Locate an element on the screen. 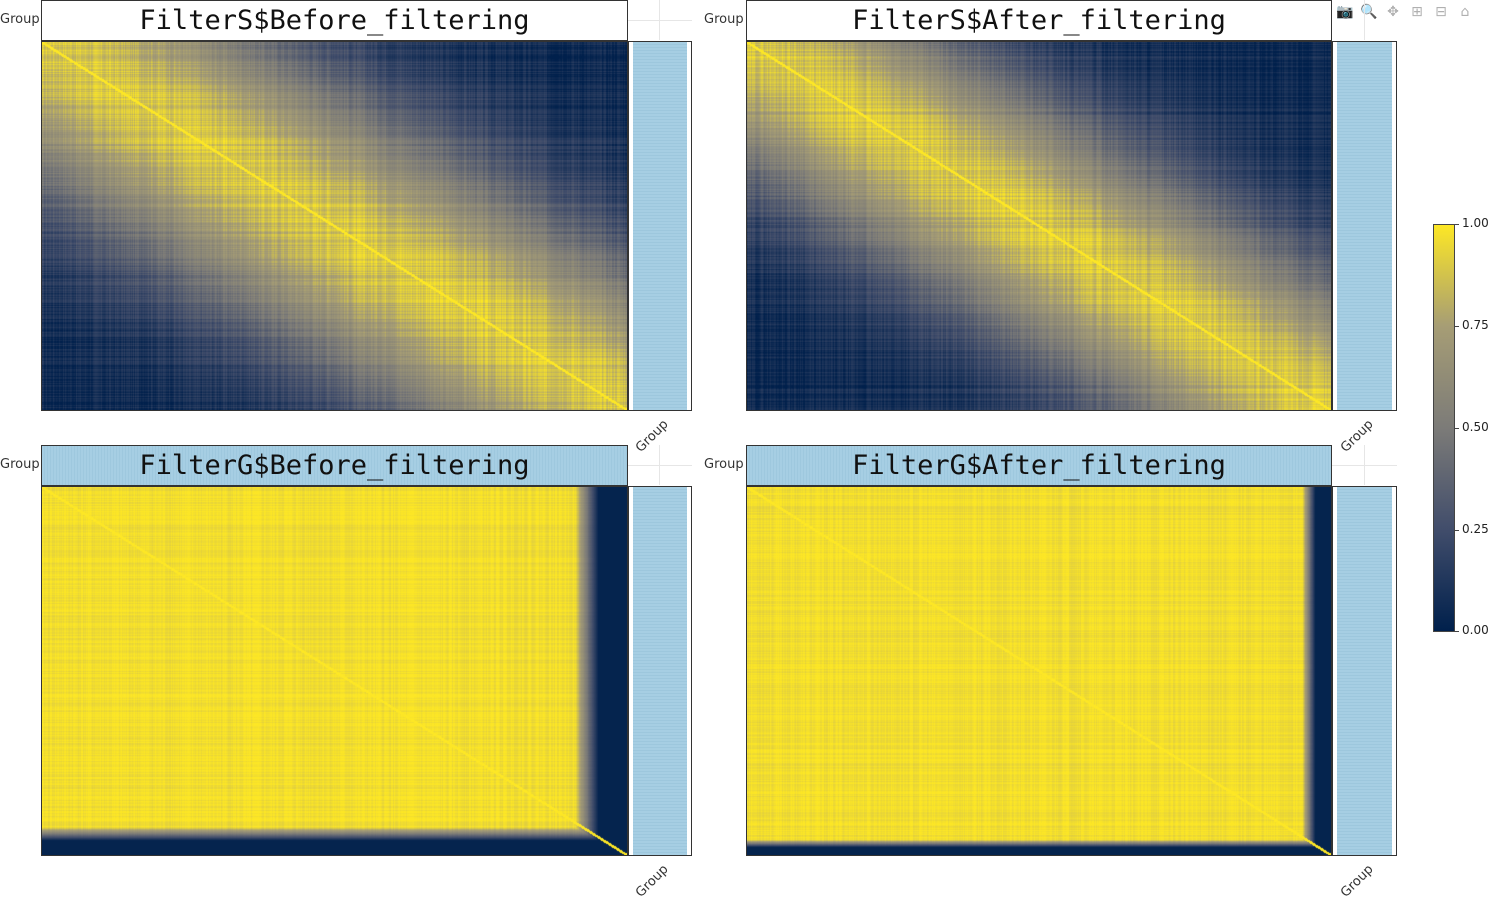  modebar: 📷 🔍 ✥ ⊞ ⊟ ⌂ is located at coordinates (1405, 12).